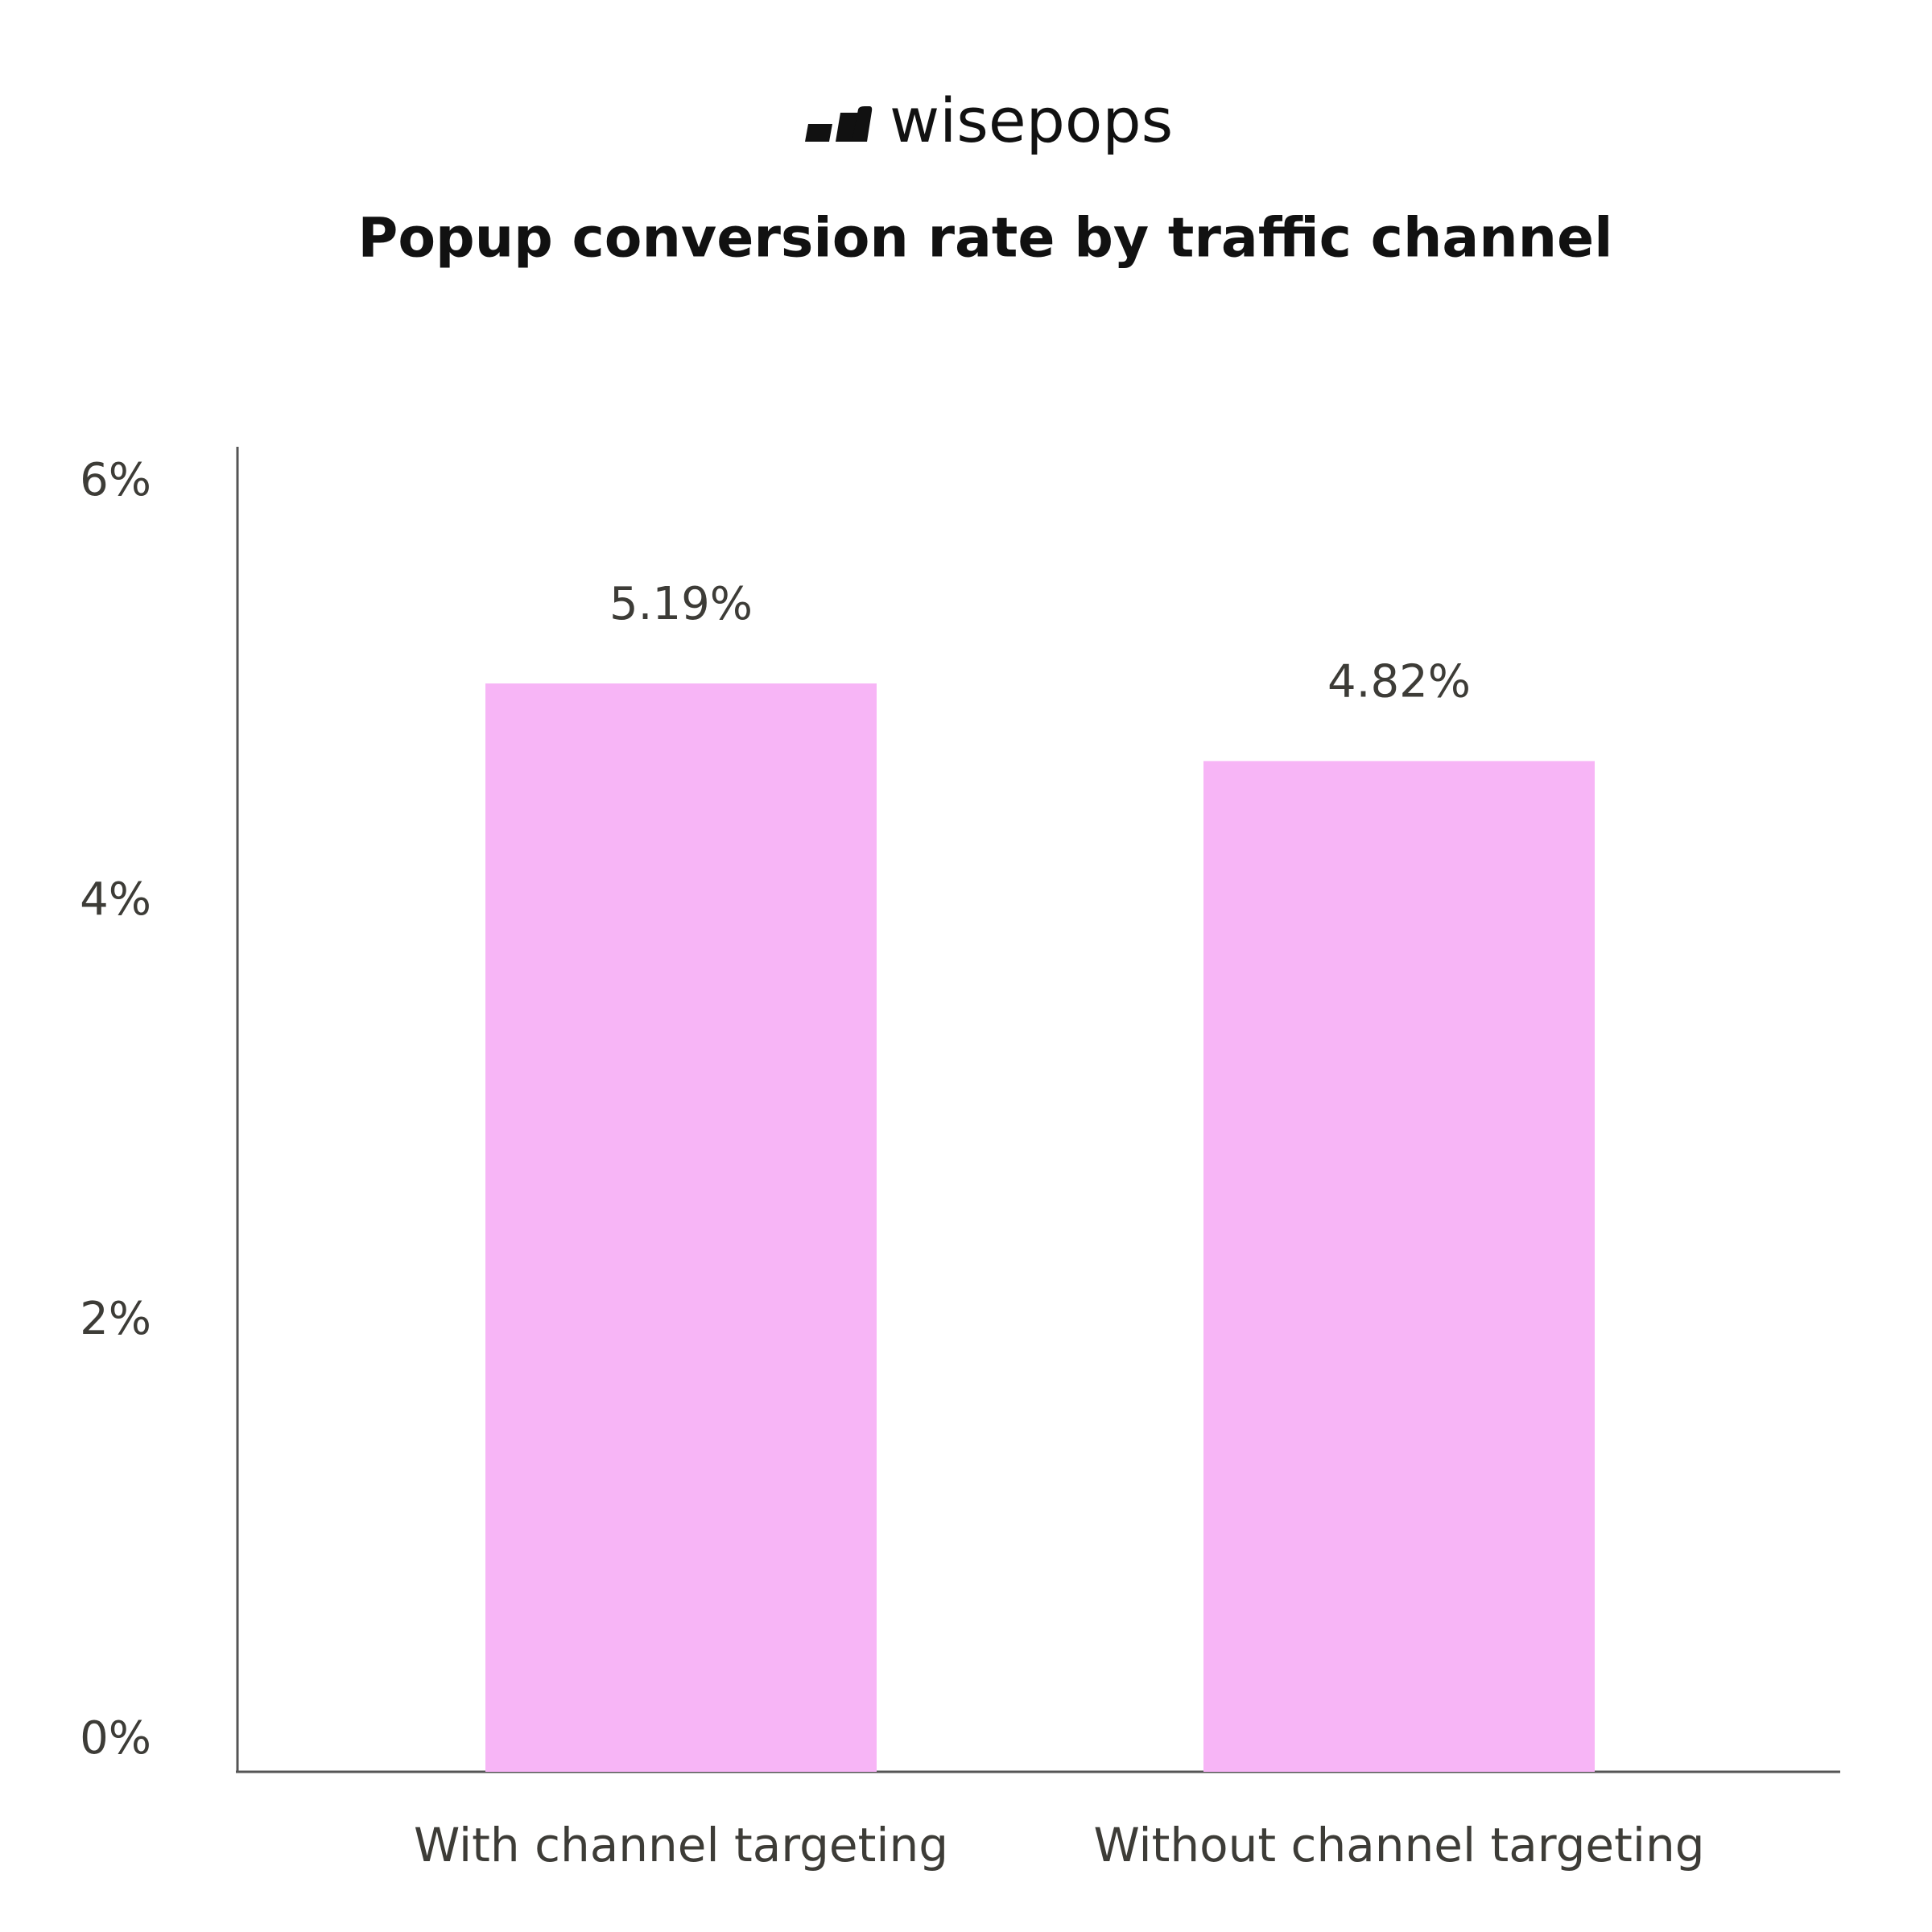  I want to click on value-label: 5.19%, so click(681, 604).